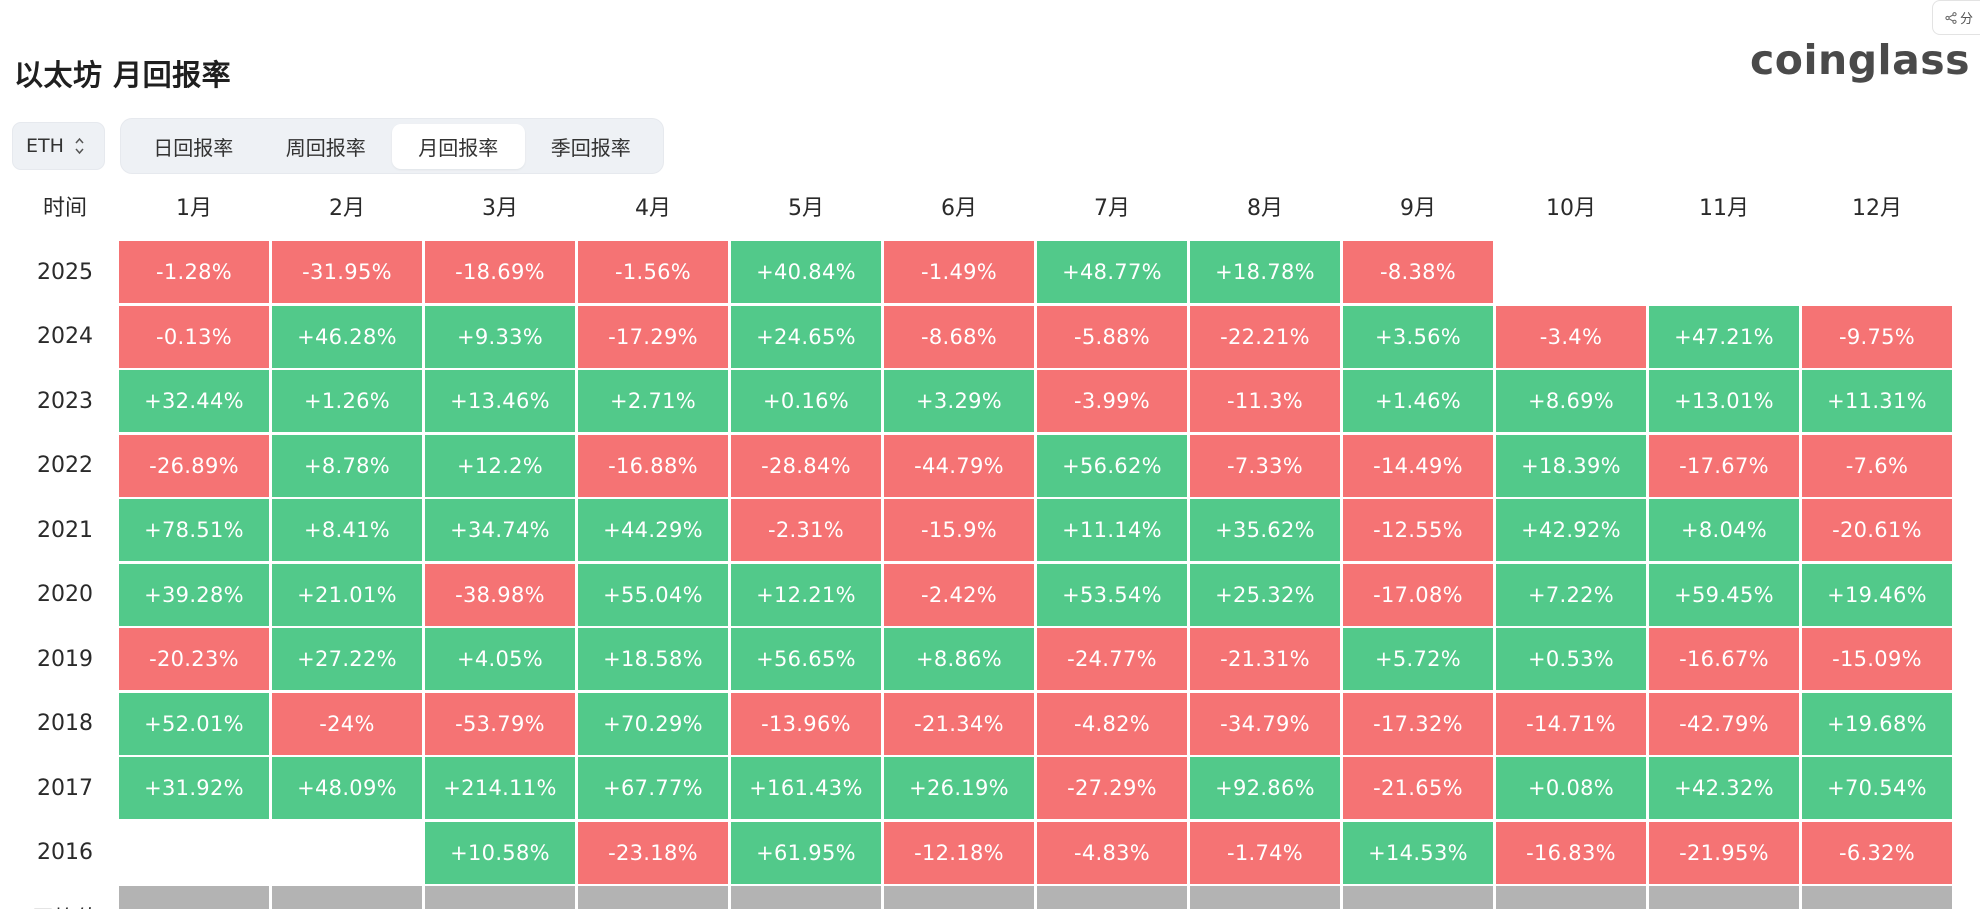  I want to click on share-button: 分, so click(1956, 17).